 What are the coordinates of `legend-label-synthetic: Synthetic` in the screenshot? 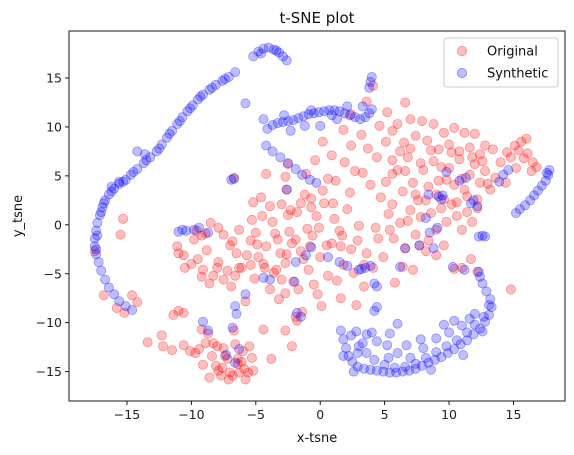 It's located at (517, 74).